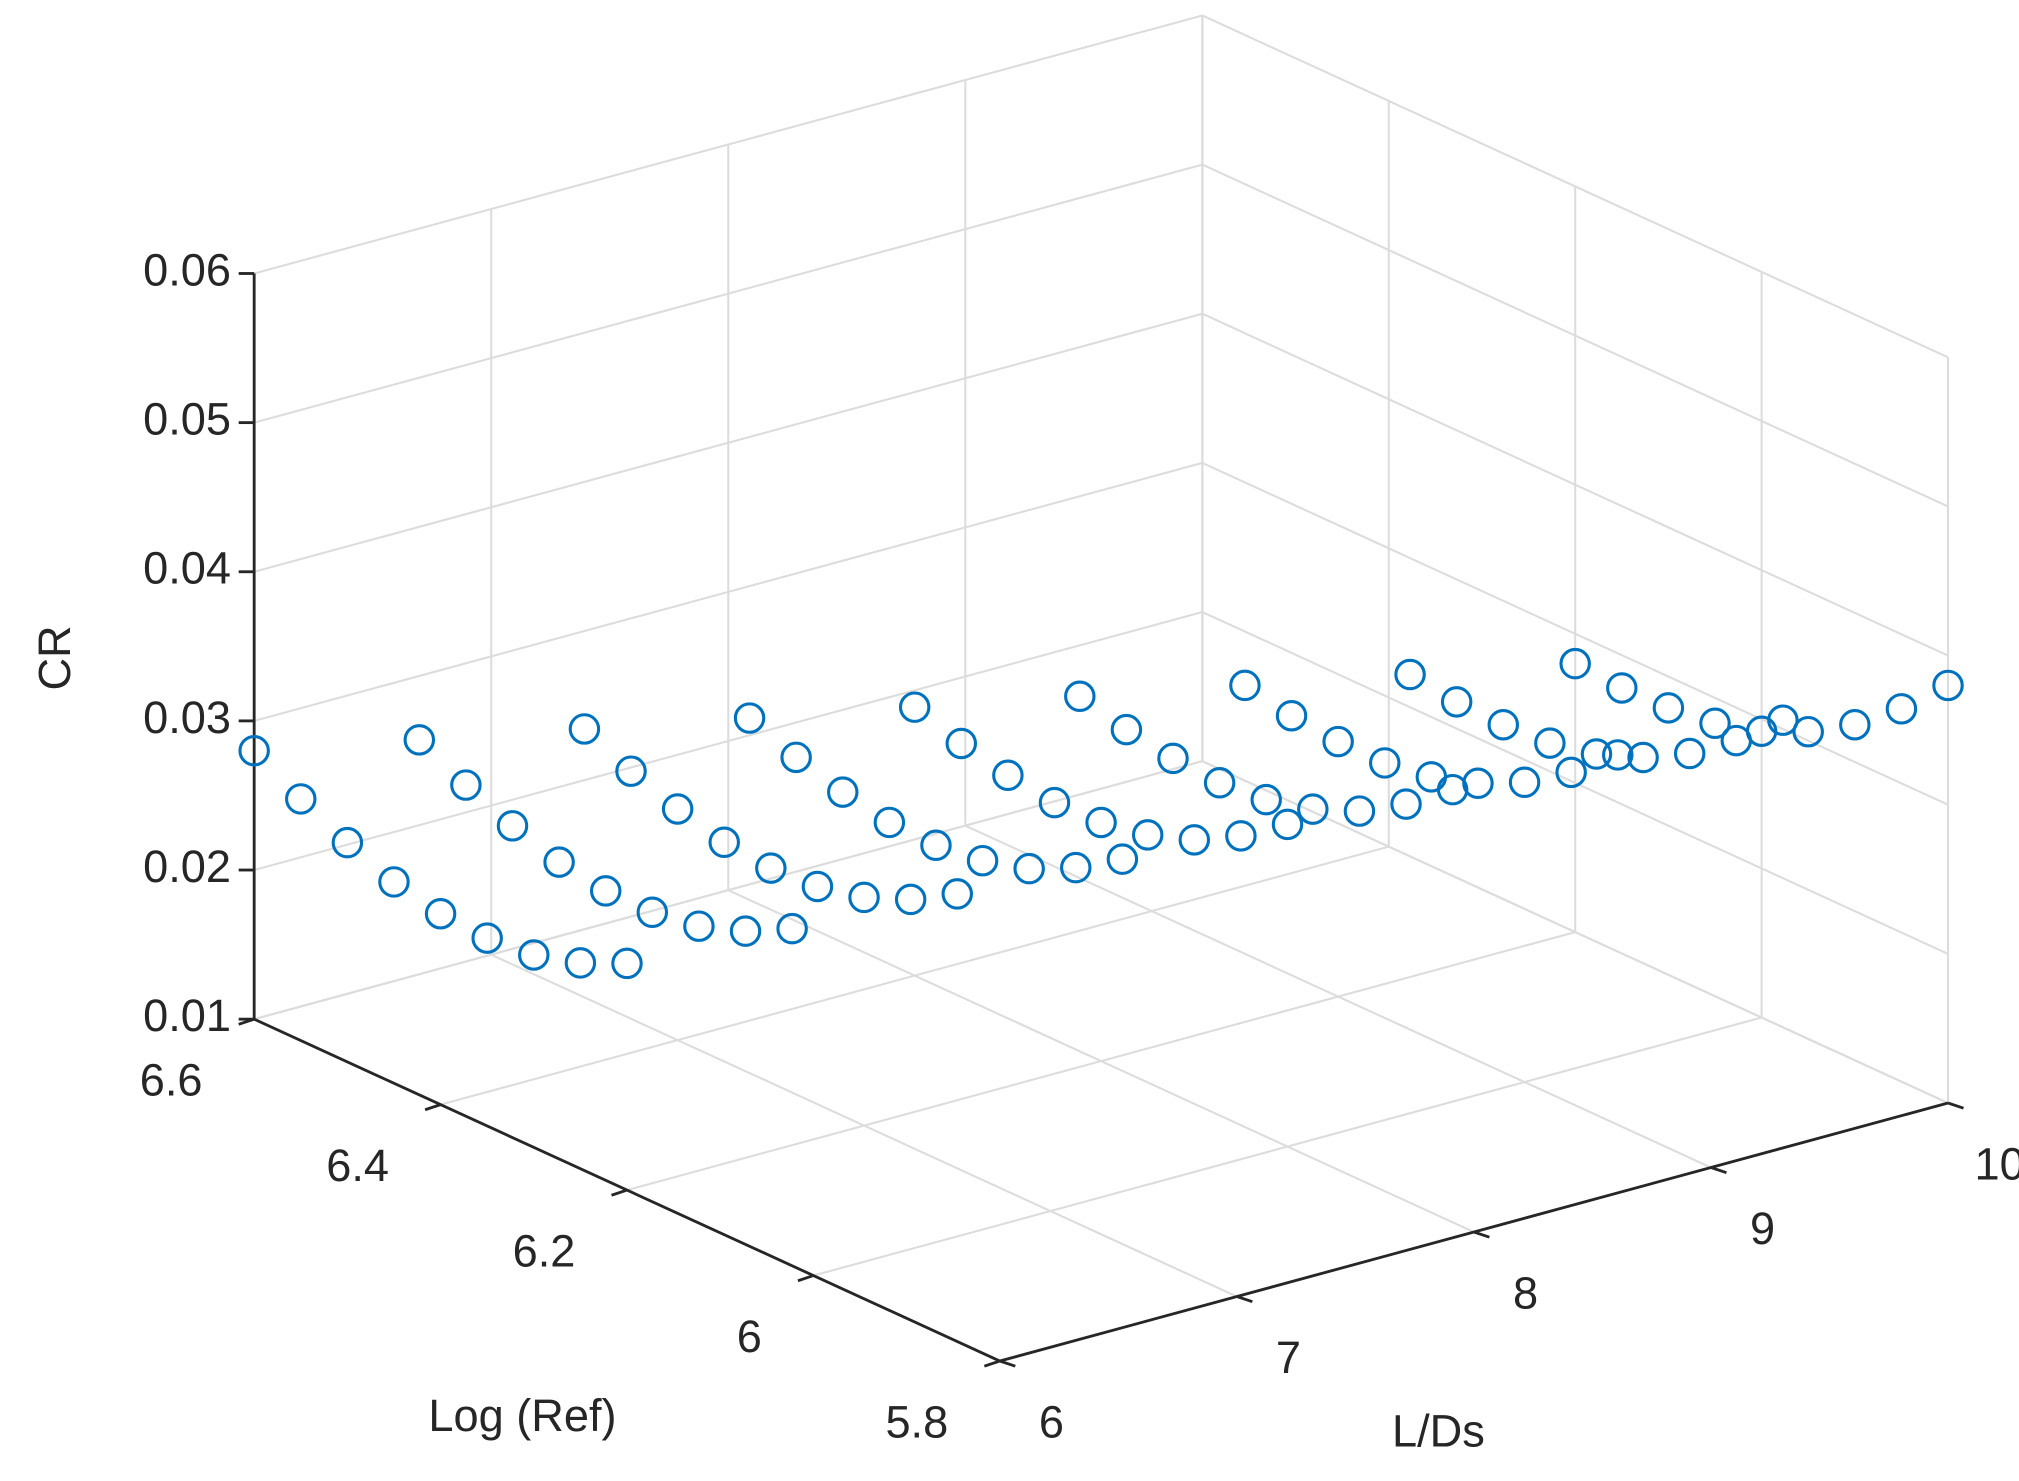  I want to click on z-tick-label: 0.05, so click(187, 419).